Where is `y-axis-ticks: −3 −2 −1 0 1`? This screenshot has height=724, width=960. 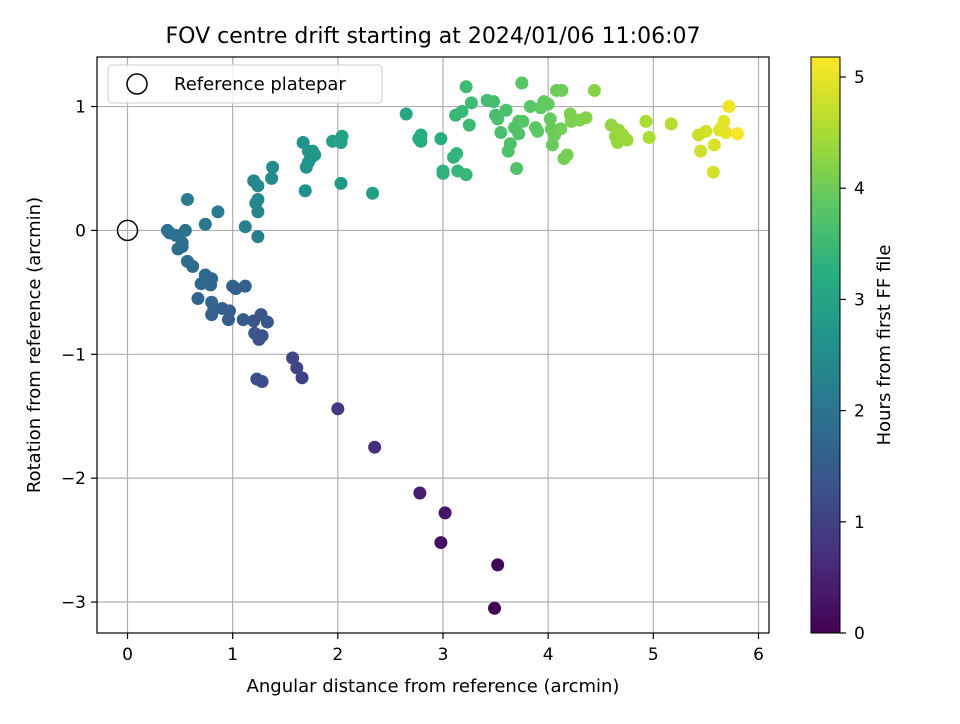
y-axis-ticks: −3 −2 −1 0 1 is located at coordinates (79, 355).